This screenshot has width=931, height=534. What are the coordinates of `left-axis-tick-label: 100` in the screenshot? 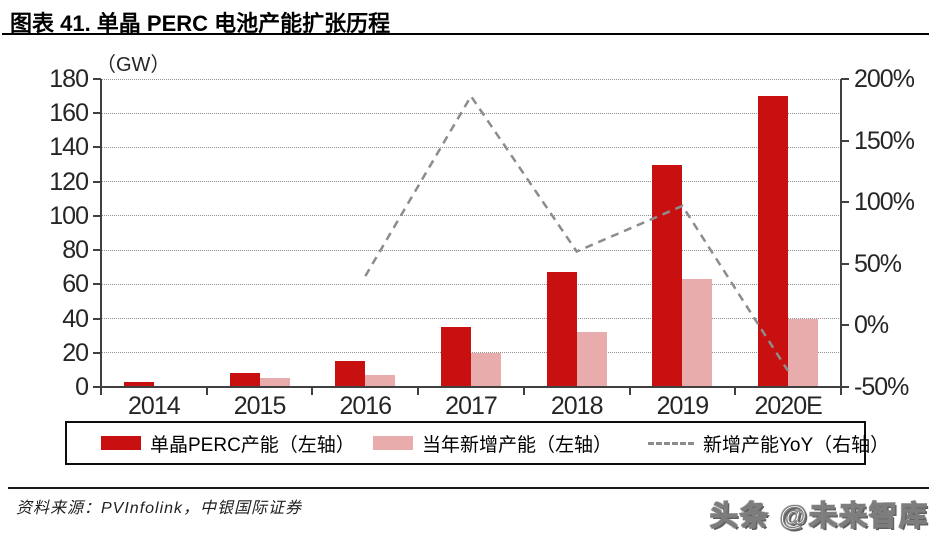 It's located at (69, 215).